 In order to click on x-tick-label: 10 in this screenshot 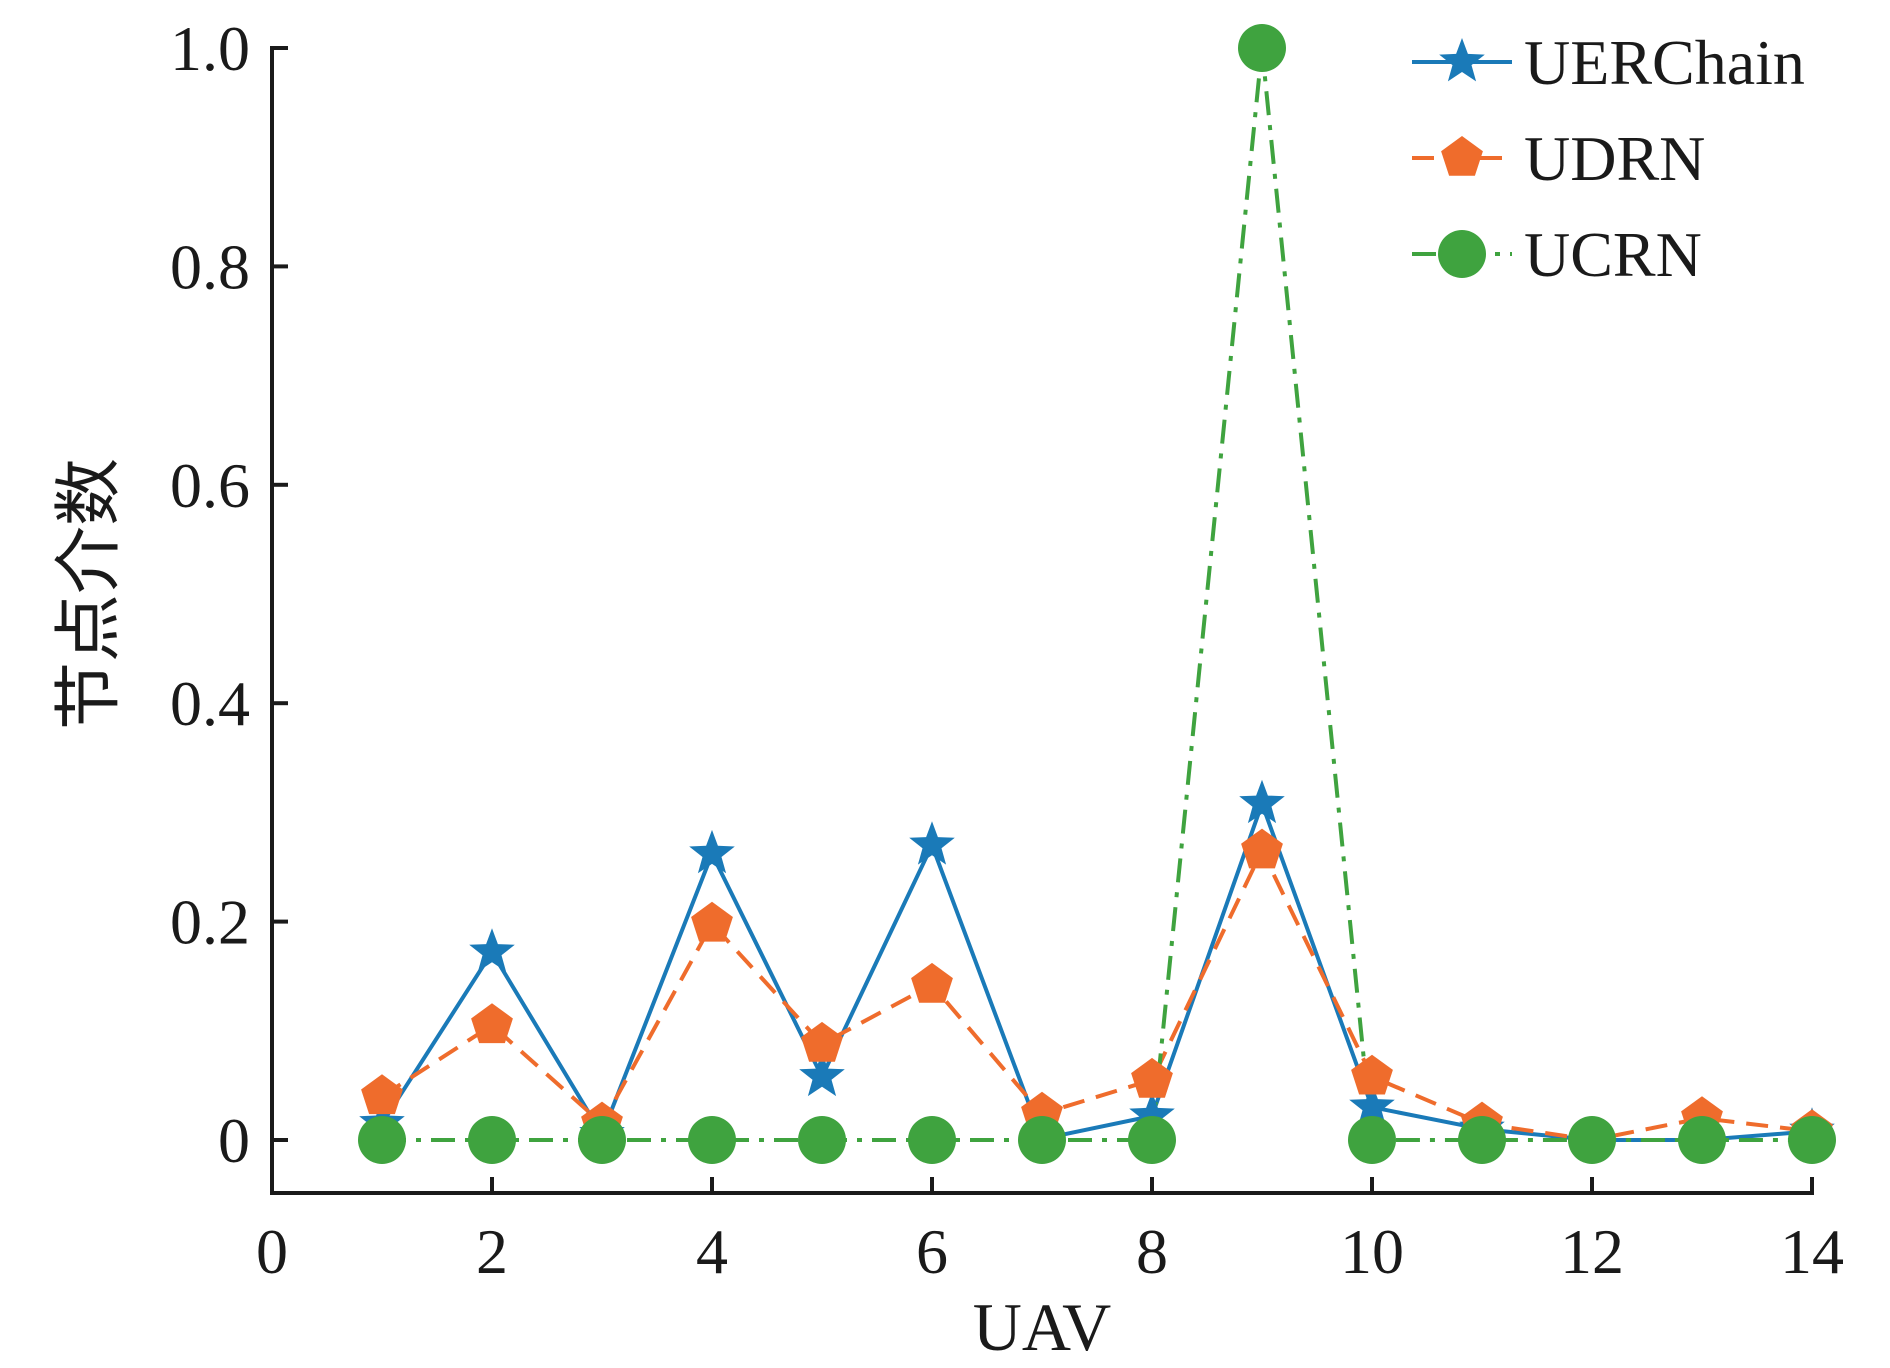, I will do `click(1372, 1251)`.